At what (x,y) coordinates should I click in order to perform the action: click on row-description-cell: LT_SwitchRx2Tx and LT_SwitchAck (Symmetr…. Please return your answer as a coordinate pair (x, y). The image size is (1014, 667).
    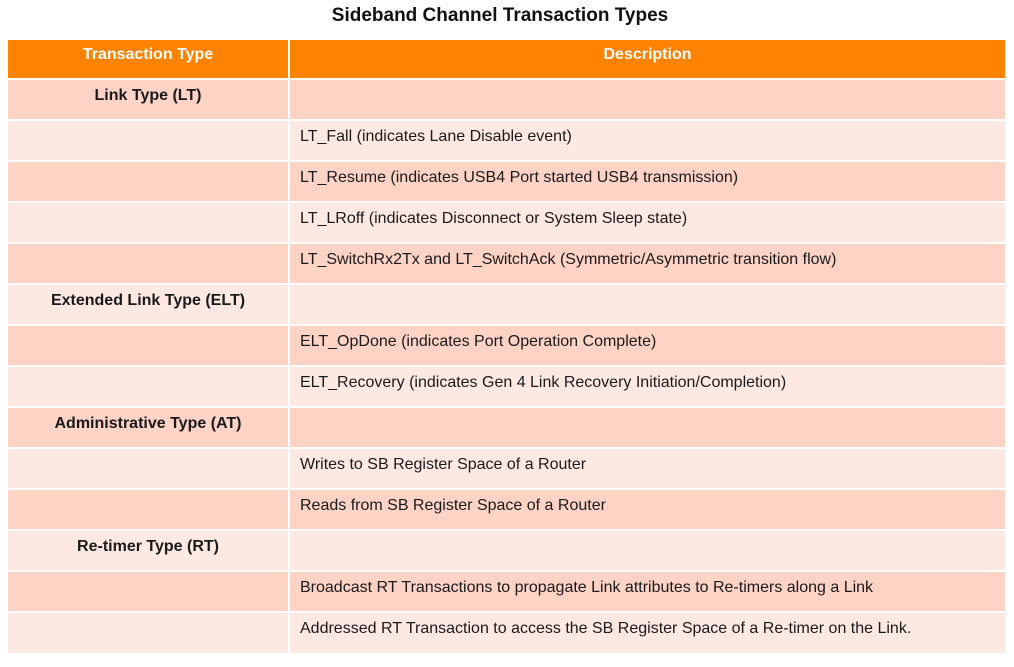
    Looking at the image, I should click on (647, 263).